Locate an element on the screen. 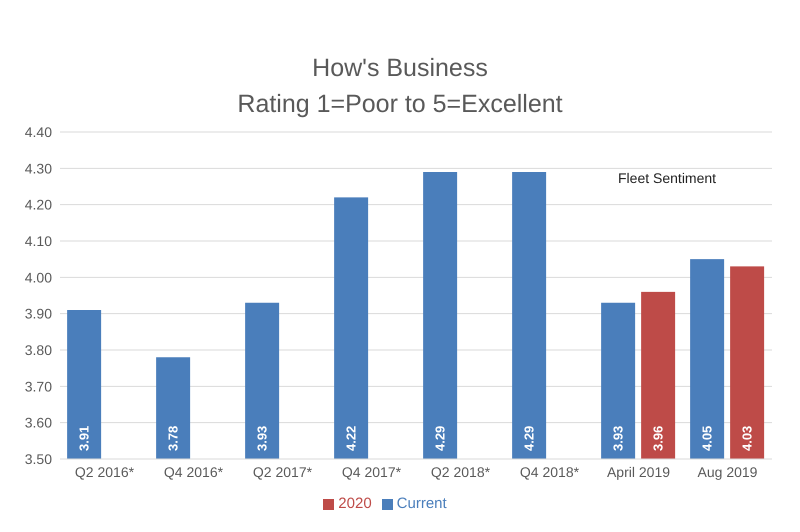  chart-title: How's Business is located at coordinates (400, 68).